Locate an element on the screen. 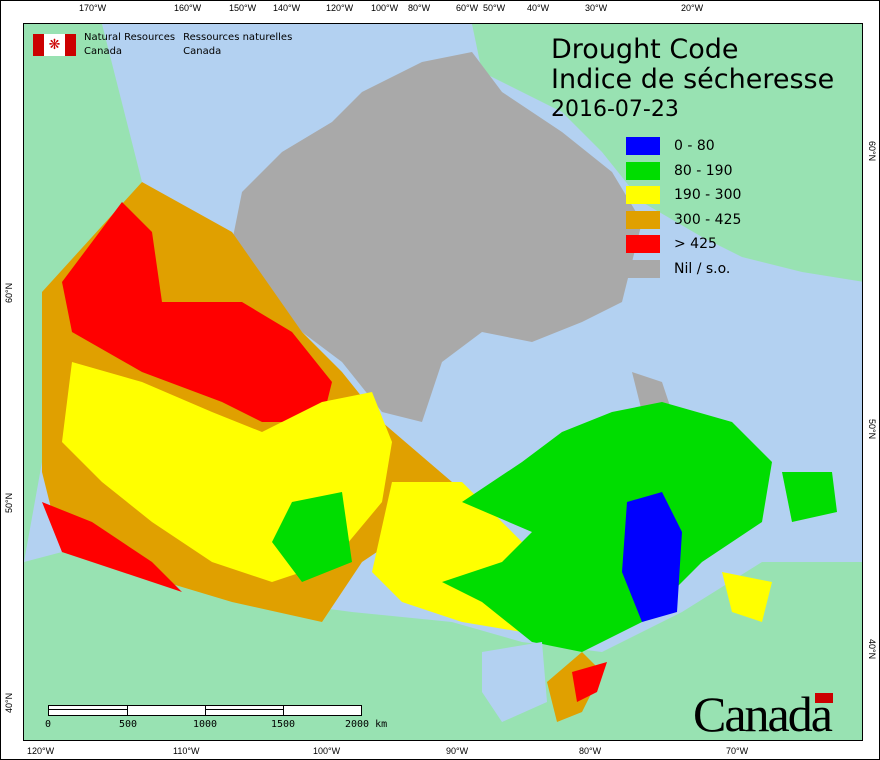 This screenshot has width=880, height=760. legend-item: Nil / s.o. is located at coordinates (683, 269).